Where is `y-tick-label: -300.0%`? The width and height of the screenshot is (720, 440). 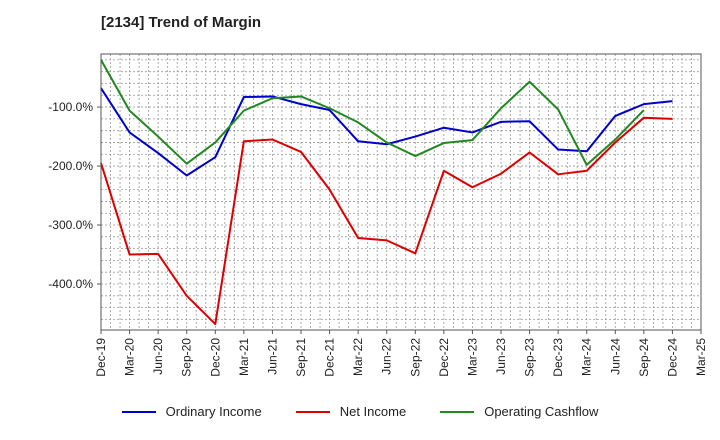
y-tick-label: -300.0% is located at coordinates (70, 225).